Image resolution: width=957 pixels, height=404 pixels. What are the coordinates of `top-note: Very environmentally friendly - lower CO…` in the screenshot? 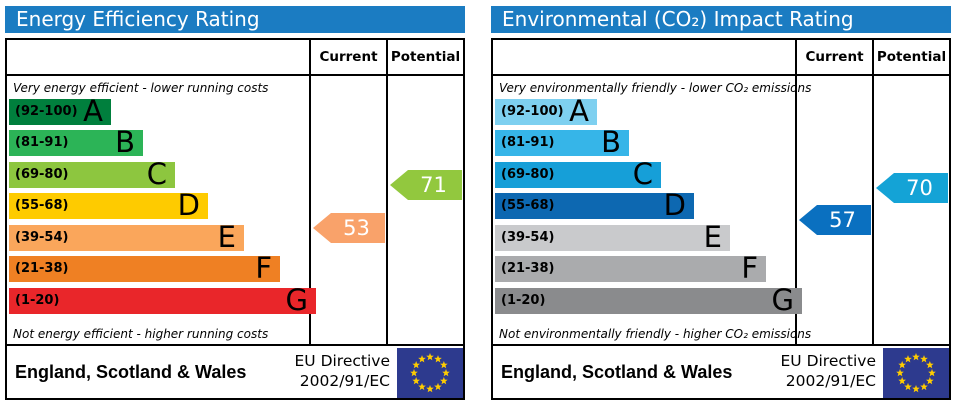 It's located at (655, 88).